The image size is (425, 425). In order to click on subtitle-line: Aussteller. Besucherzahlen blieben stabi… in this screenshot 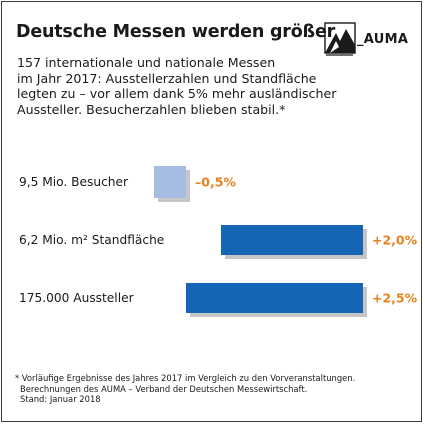, I will do `click(151, 109)`.